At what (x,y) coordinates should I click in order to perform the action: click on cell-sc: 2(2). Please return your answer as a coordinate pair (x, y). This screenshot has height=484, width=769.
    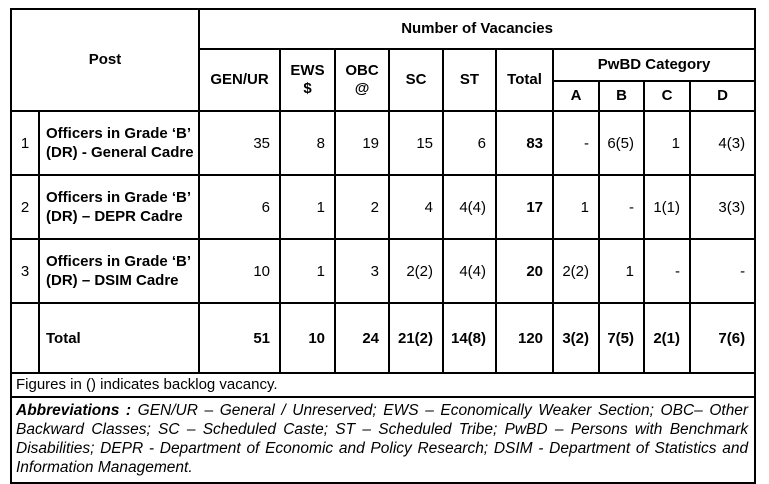
    Looking at the image, I should click on (416, 271).